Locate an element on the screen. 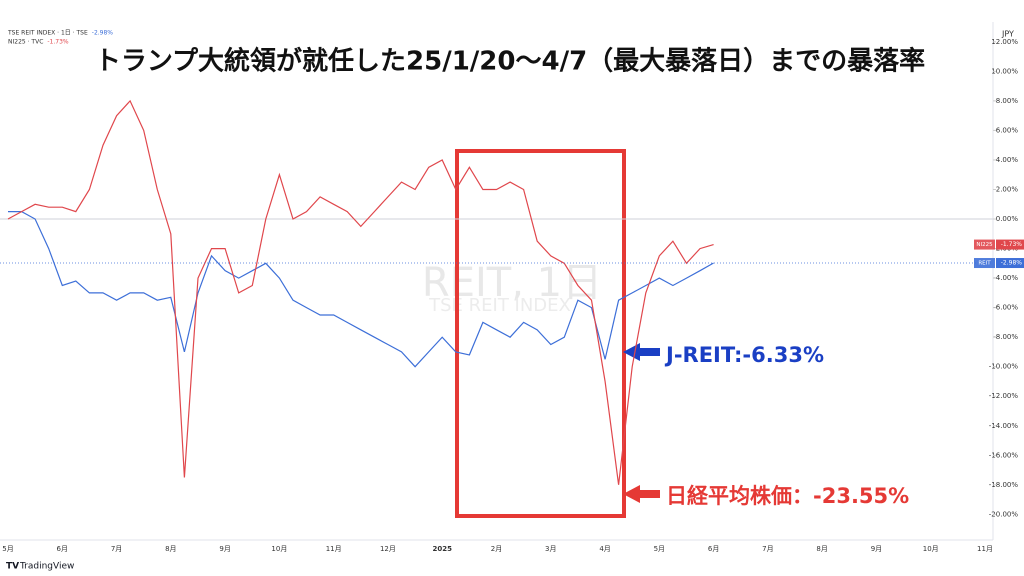 This screenshot has height=576, width=1024. price-tag-label: -1.73% is located at coordinates (1012, 244).